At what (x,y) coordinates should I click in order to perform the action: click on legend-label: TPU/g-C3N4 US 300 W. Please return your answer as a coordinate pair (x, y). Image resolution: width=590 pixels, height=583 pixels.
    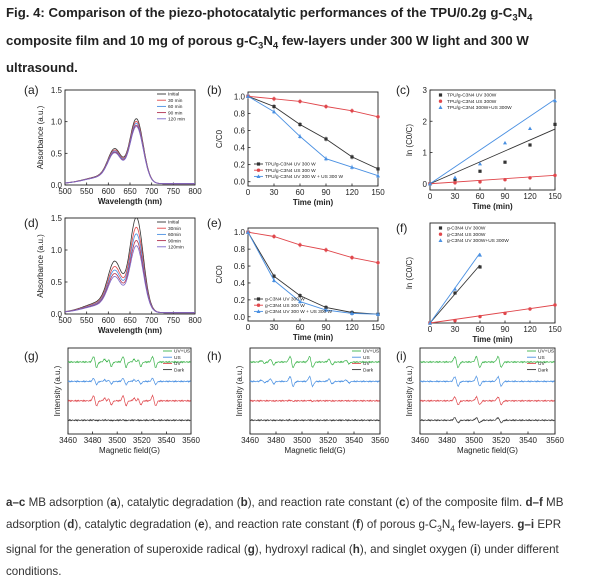
    Looking at the image, I should click on (290, 171).